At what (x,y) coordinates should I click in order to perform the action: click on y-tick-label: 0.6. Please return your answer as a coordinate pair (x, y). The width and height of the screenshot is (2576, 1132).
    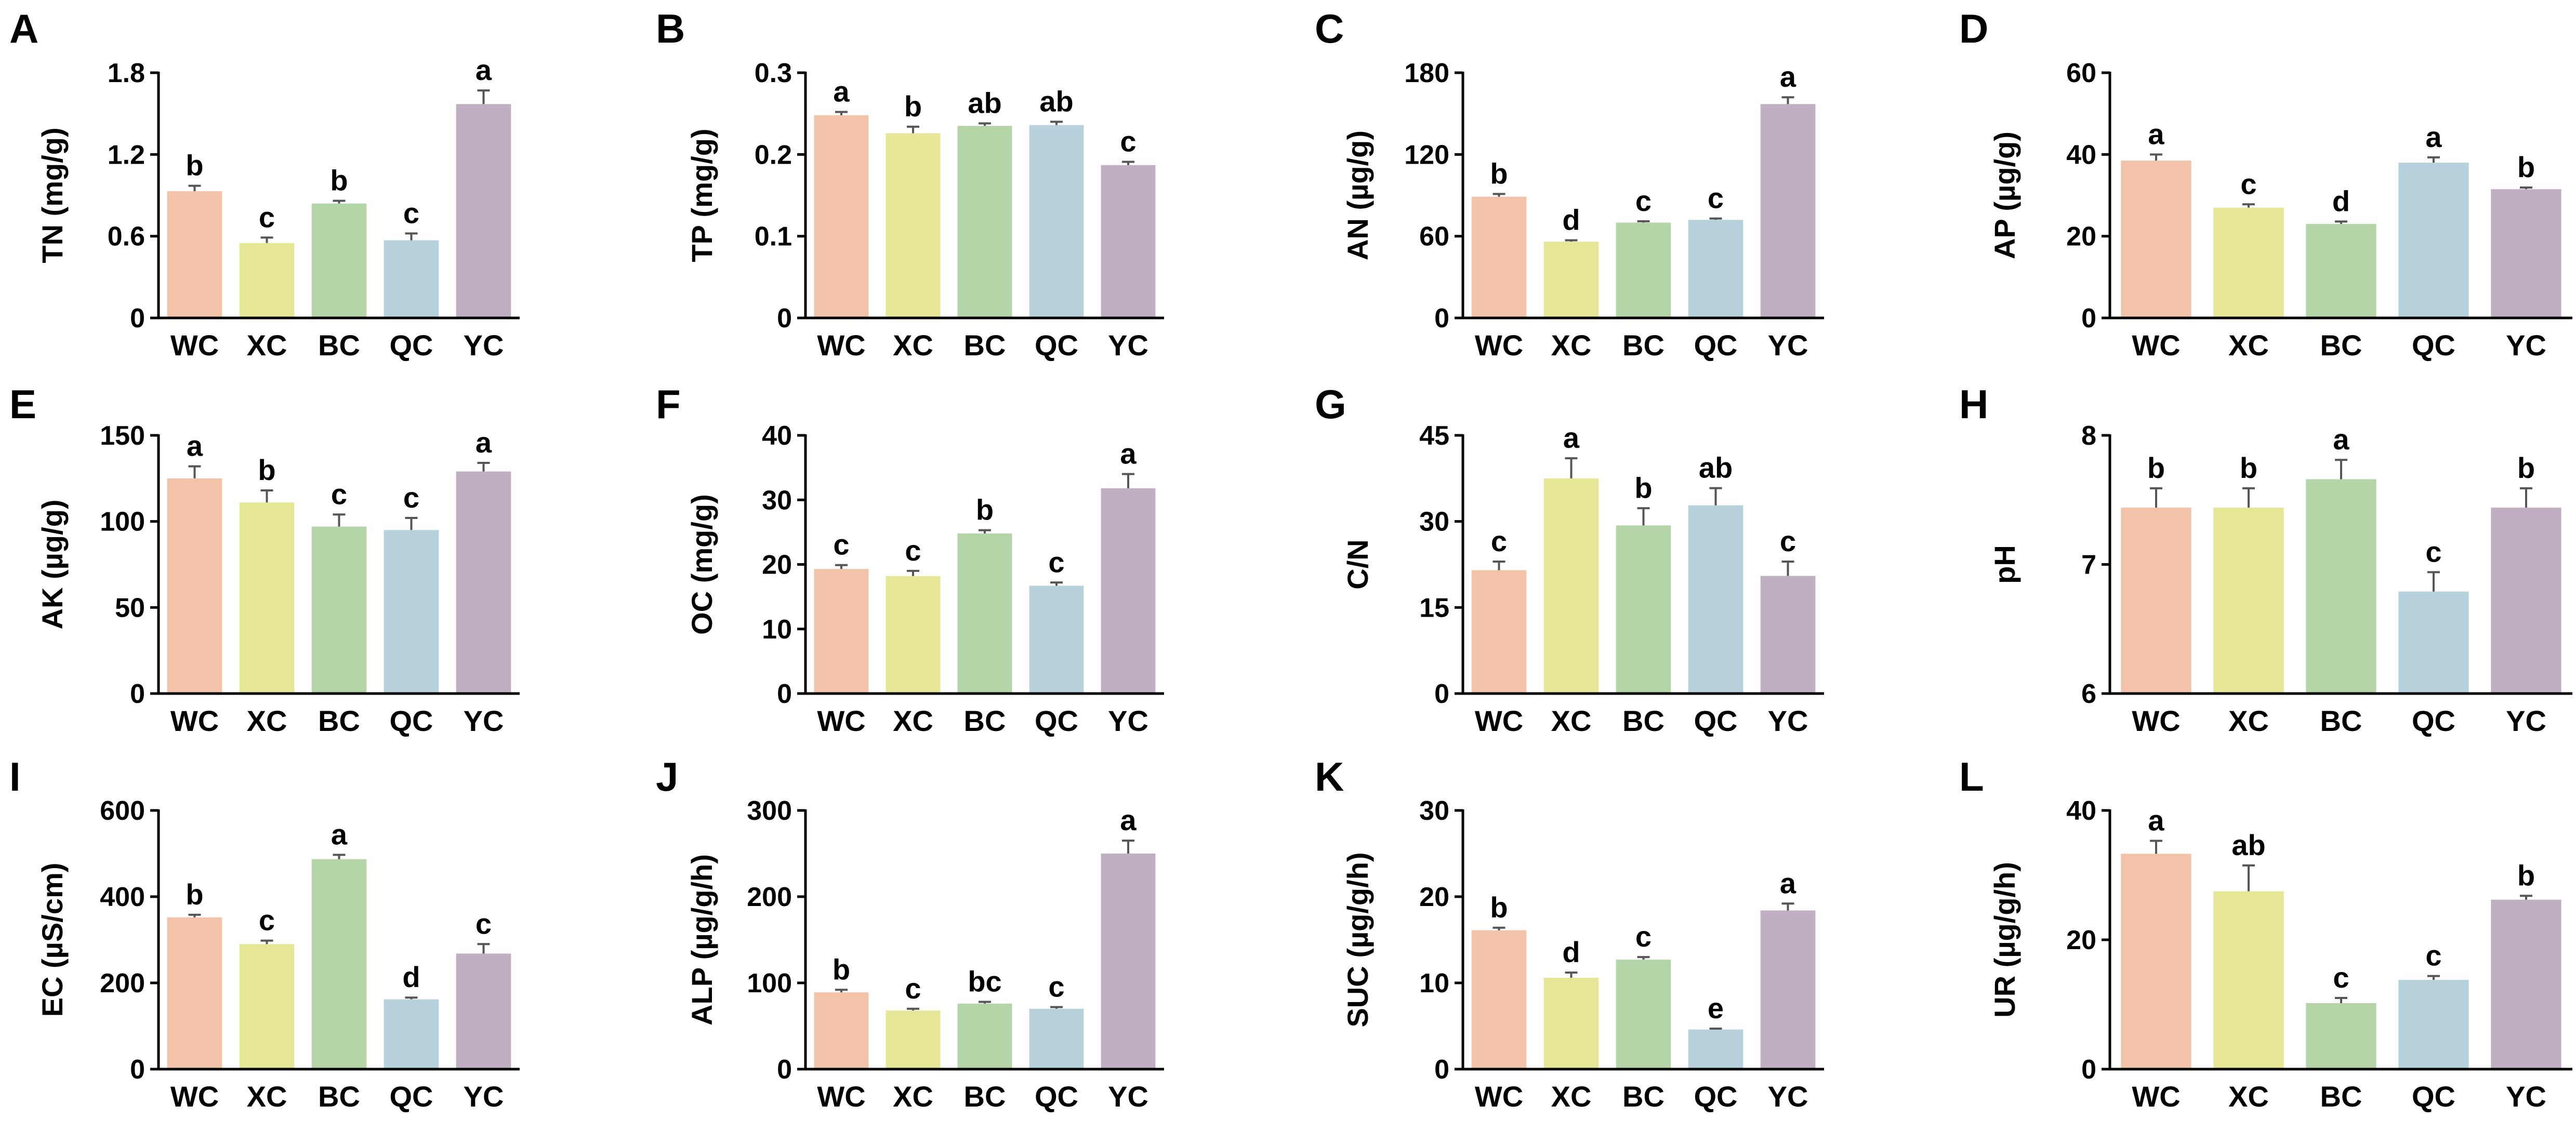
    Looking at the image, I should click on (126, 237).